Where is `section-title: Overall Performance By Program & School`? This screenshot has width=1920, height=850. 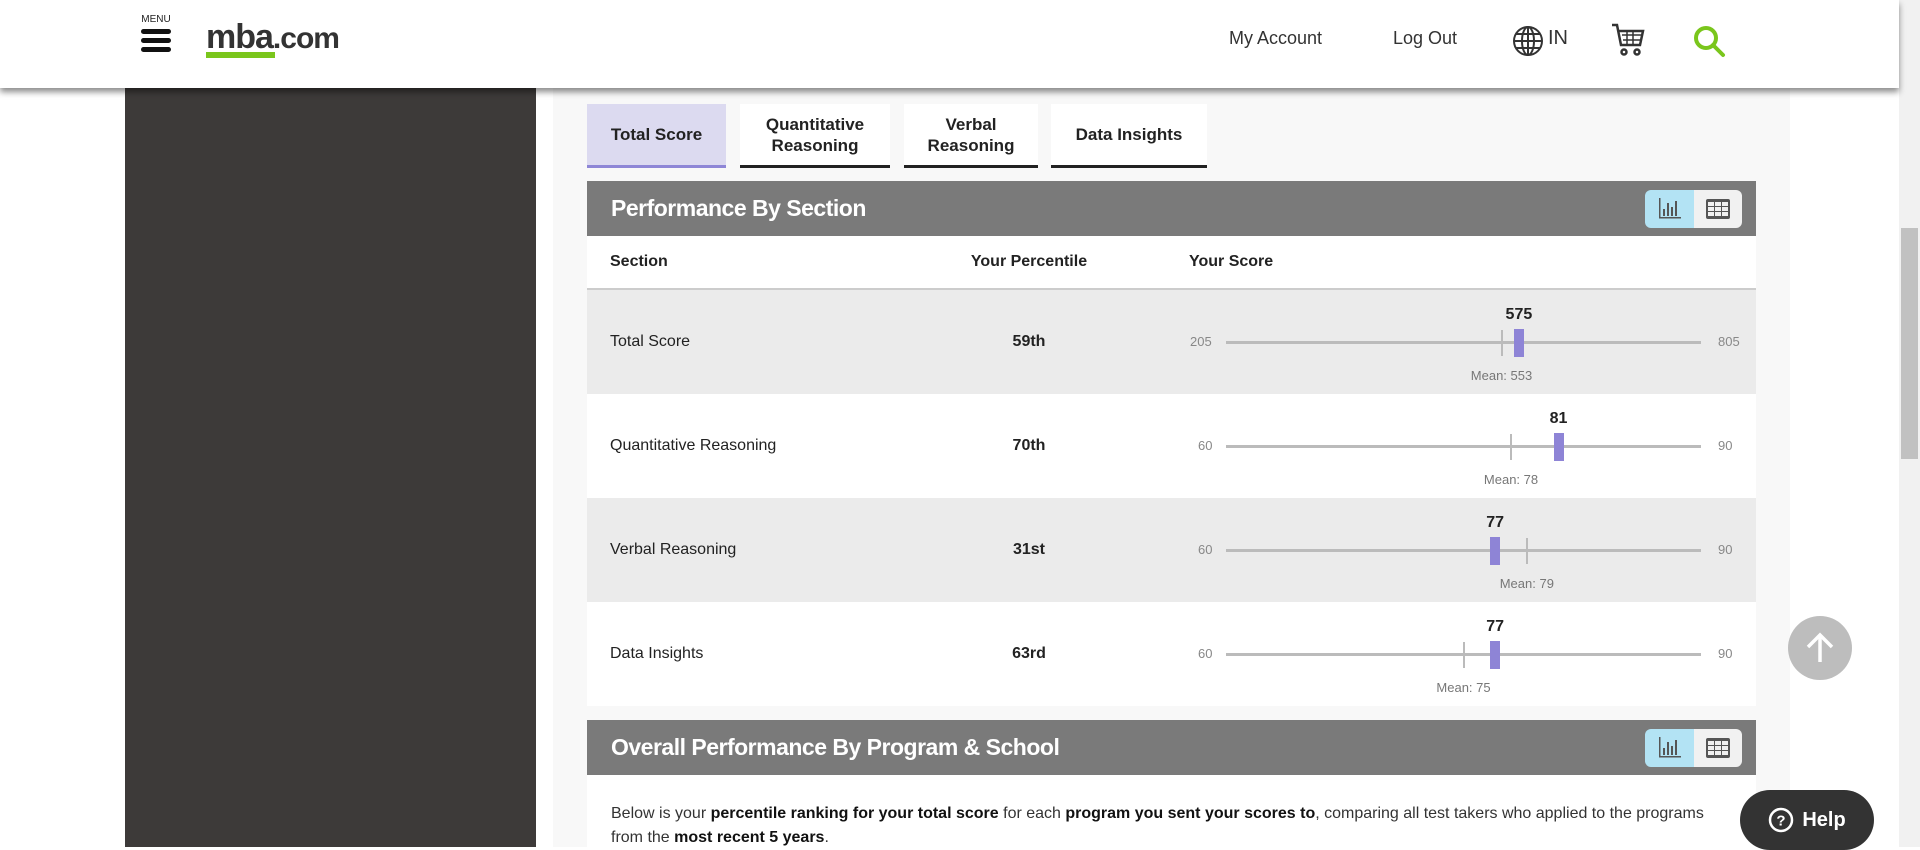
section-title: Overall Performance By Program & School is located at coordinates (835, 747).